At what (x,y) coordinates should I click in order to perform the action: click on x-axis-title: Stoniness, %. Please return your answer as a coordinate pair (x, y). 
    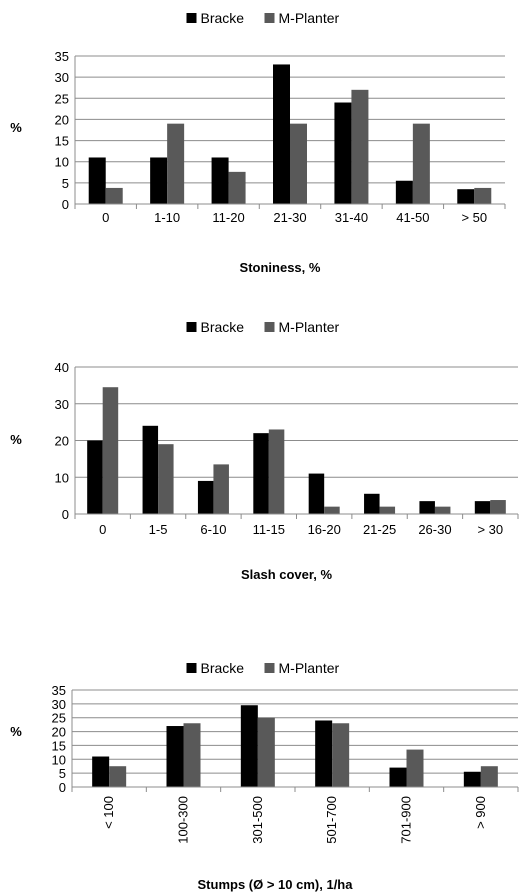
    Looking at the image, I should click on (280, 267).